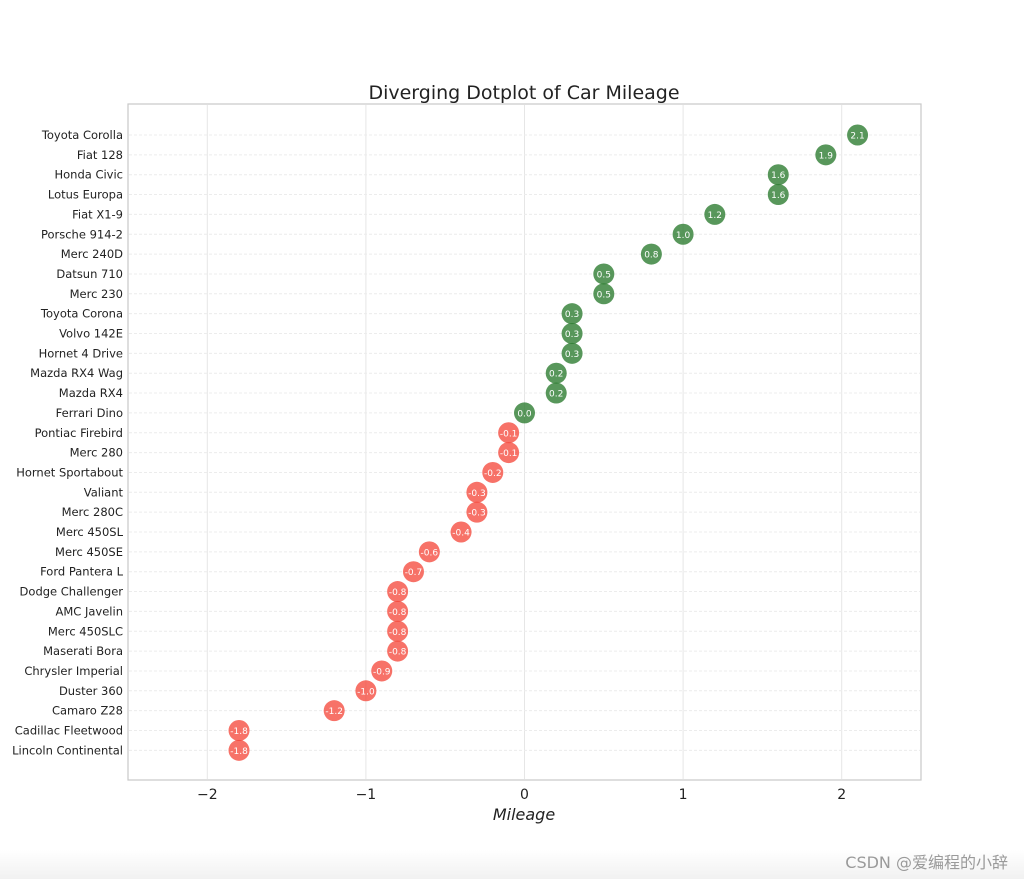 This screenshot has width=1024, height=879. Describe the element at coordinates (91, 334) in the screenshot. I see `y-tick-label: Volvo 142E` at that location.